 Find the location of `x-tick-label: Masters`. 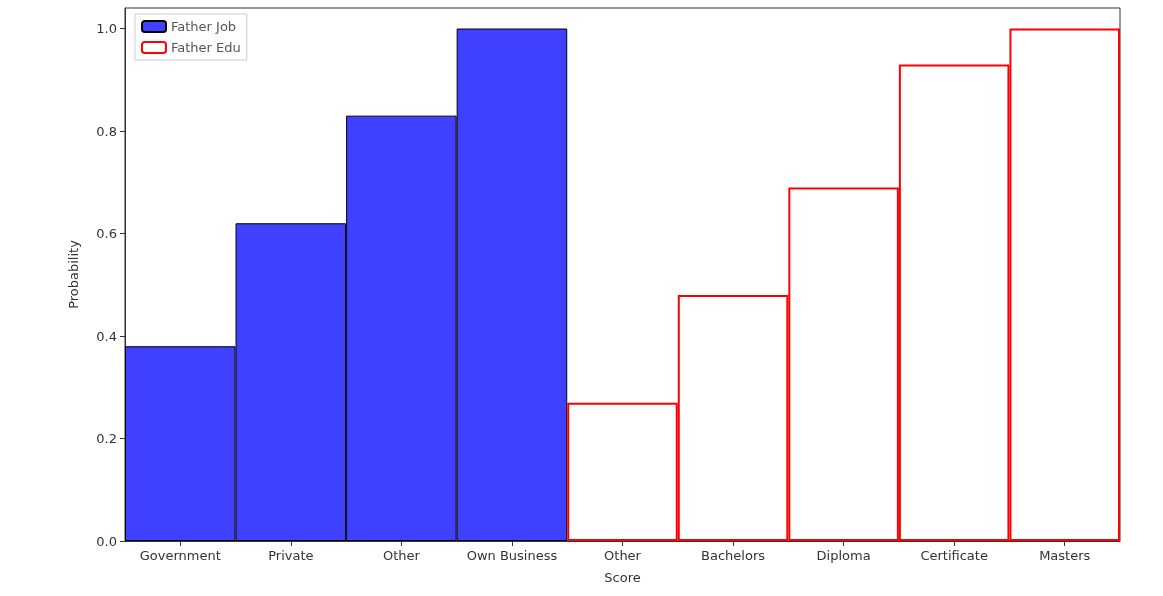

x-tick-label: Masters is located at coordinates (1065, 555).